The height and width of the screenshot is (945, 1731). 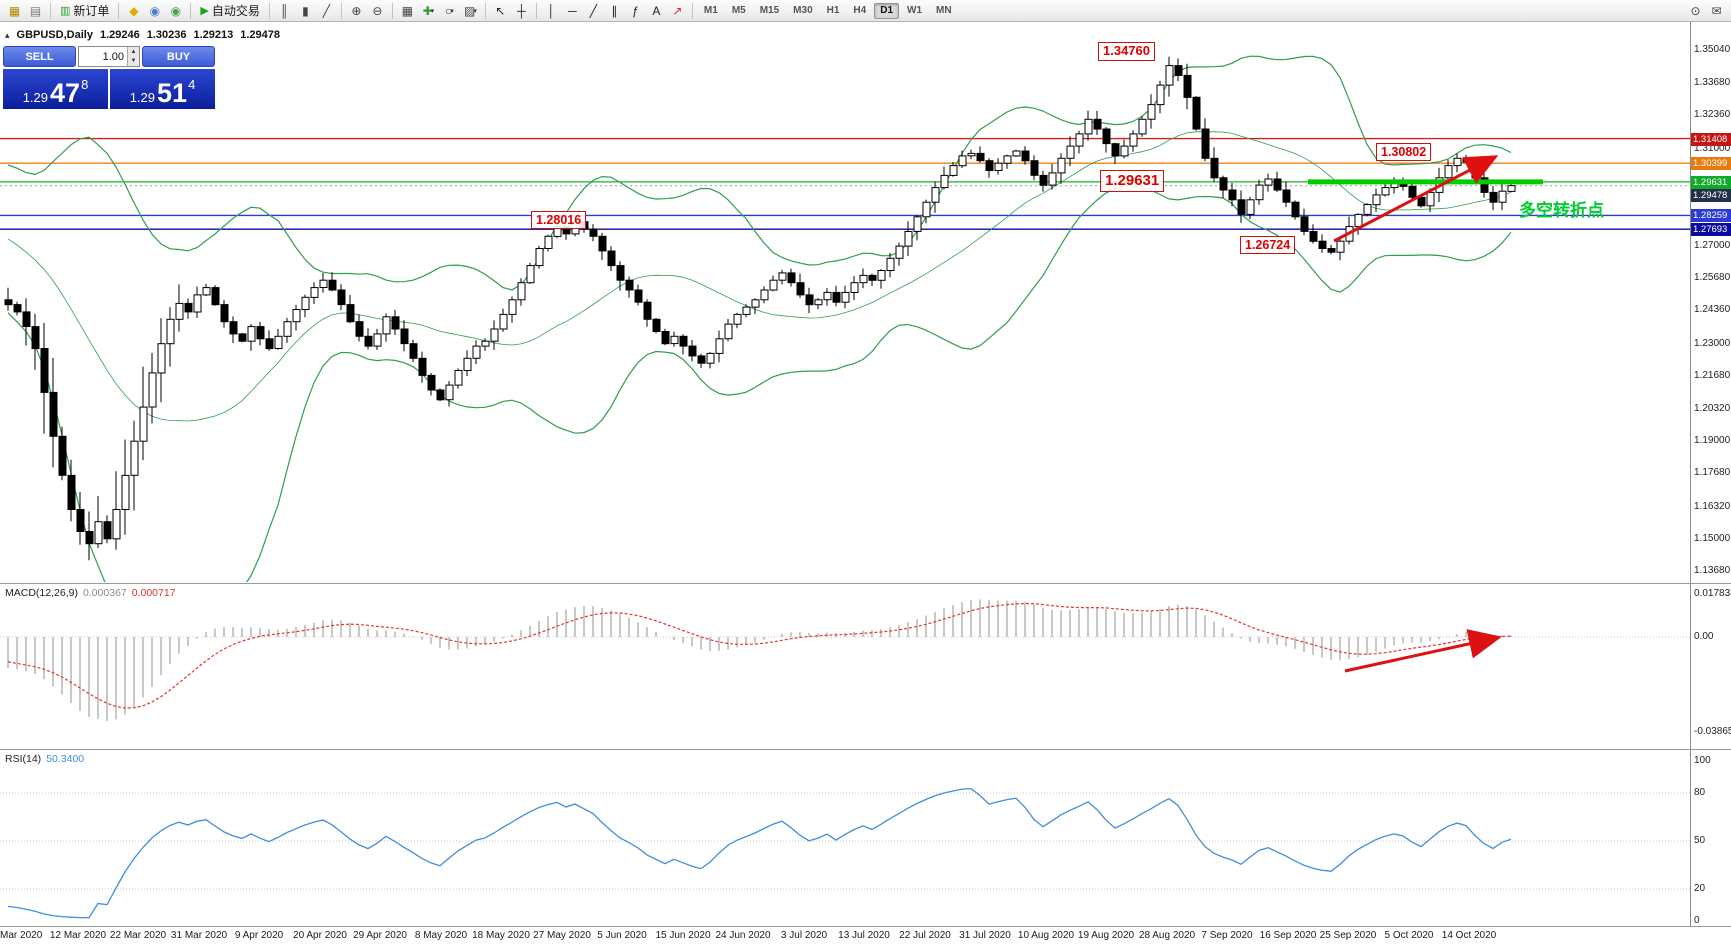 What do you see at coordinates (1712, 375) in the screenshot?
I see `price-axis-label: 1.21680` at bounding box center [1712, 375].